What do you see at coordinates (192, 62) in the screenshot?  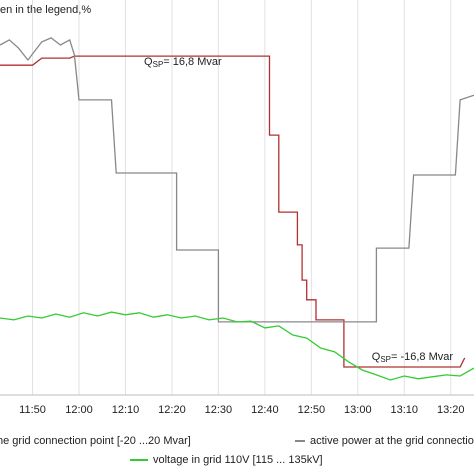 I see `annotation-text: = 16,8 Mvar` at bounding box center [192, 62].